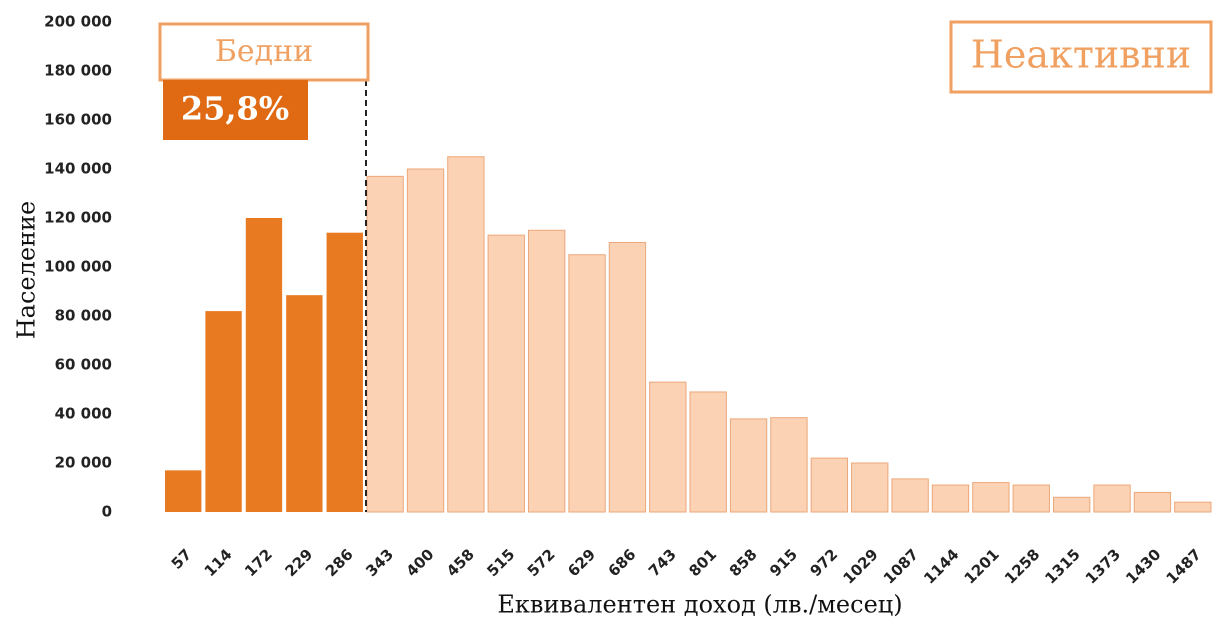 This screenshot has height=643, width=1213. Describe the element at coordinates (860, 566) in the screenshot. I see `x-tick-label: 1029` at that location.